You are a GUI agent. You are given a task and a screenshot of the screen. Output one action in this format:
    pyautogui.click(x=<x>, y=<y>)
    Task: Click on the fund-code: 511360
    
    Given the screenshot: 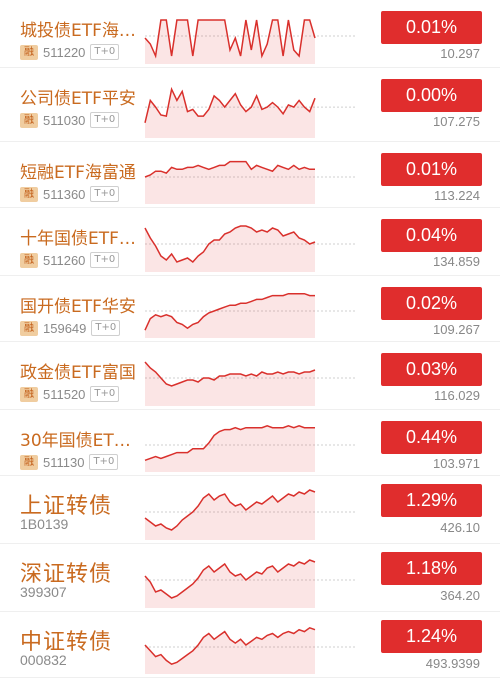 What is the action you would take?
    pyautogui.click(x=64, y=194)
    